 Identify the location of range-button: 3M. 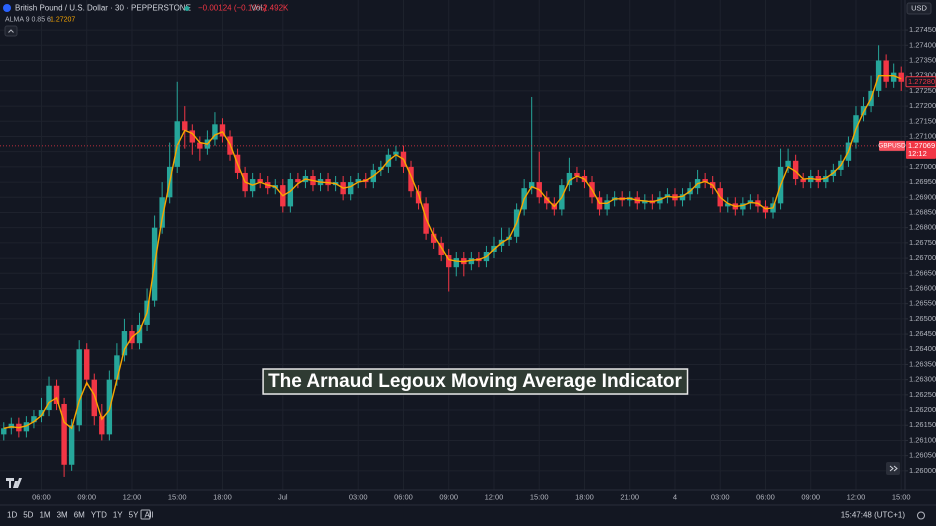
(62, 515).